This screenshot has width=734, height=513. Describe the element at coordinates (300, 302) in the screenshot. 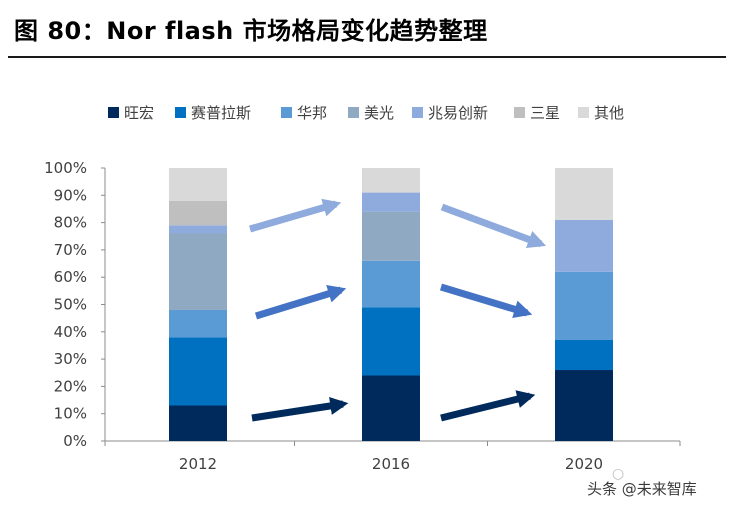

I see `trend-arrow-华邦-2012-2016` at that location.